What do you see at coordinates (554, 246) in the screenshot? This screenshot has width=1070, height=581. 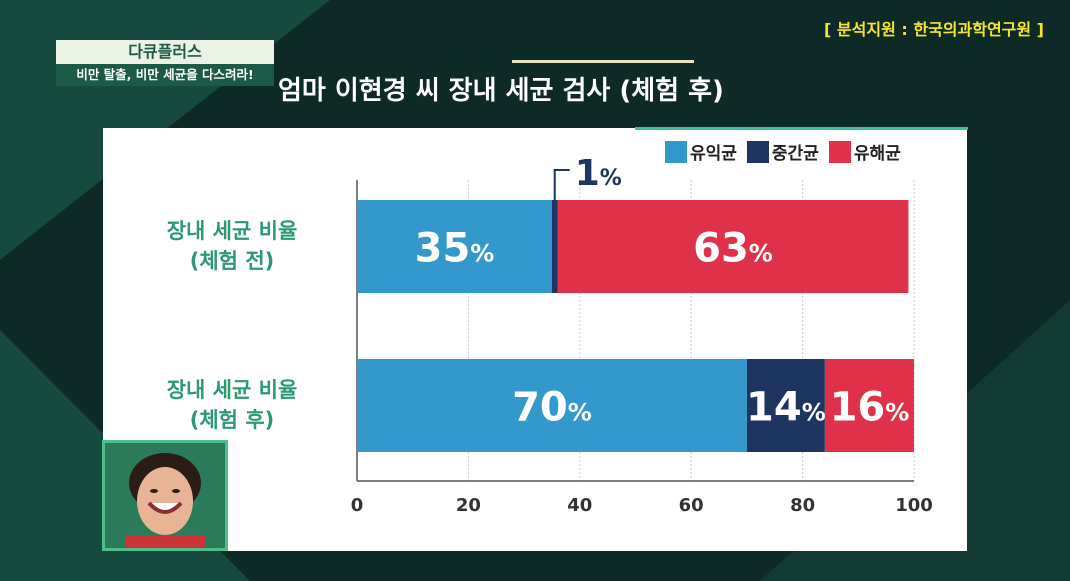 I see `bar-before-intermediate` at bounding box center [554, 246].